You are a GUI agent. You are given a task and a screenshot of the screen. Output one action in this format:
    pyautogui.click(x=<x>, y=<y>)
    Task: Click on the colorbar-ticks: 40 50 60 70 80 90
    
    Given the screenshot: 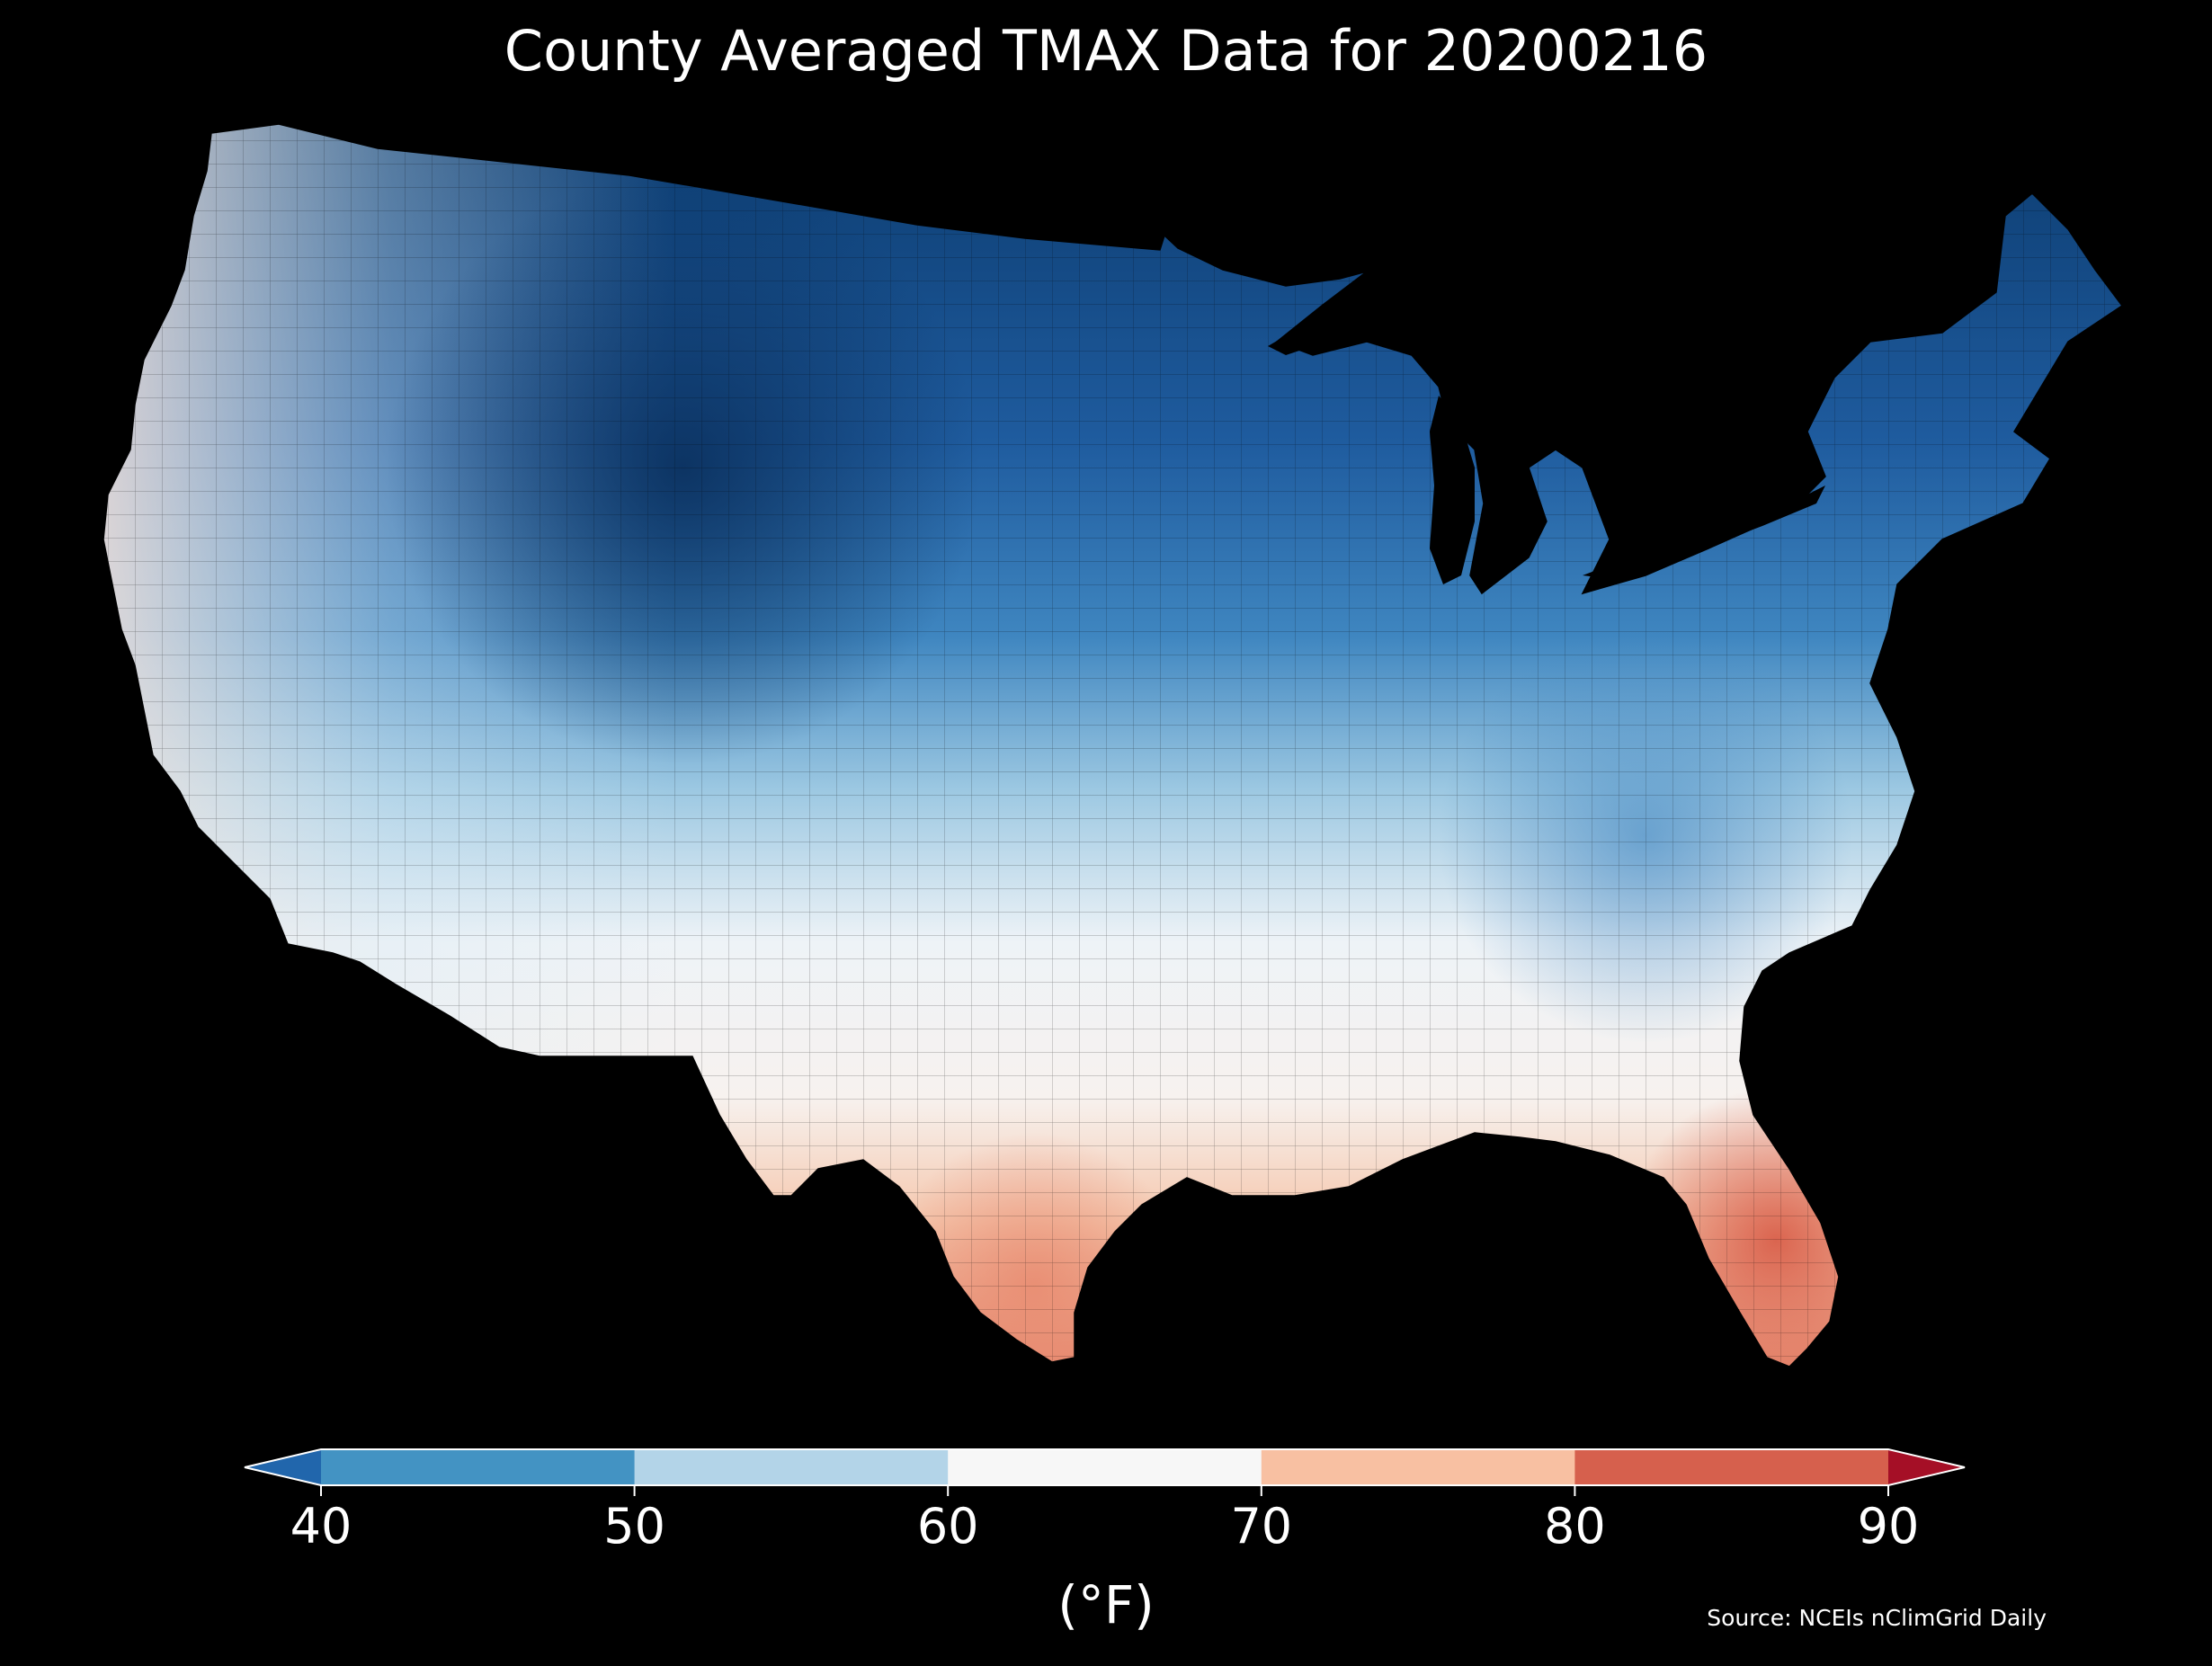 What is the action you would take?
    pyautogui.click(x=1105, y=1520)
    